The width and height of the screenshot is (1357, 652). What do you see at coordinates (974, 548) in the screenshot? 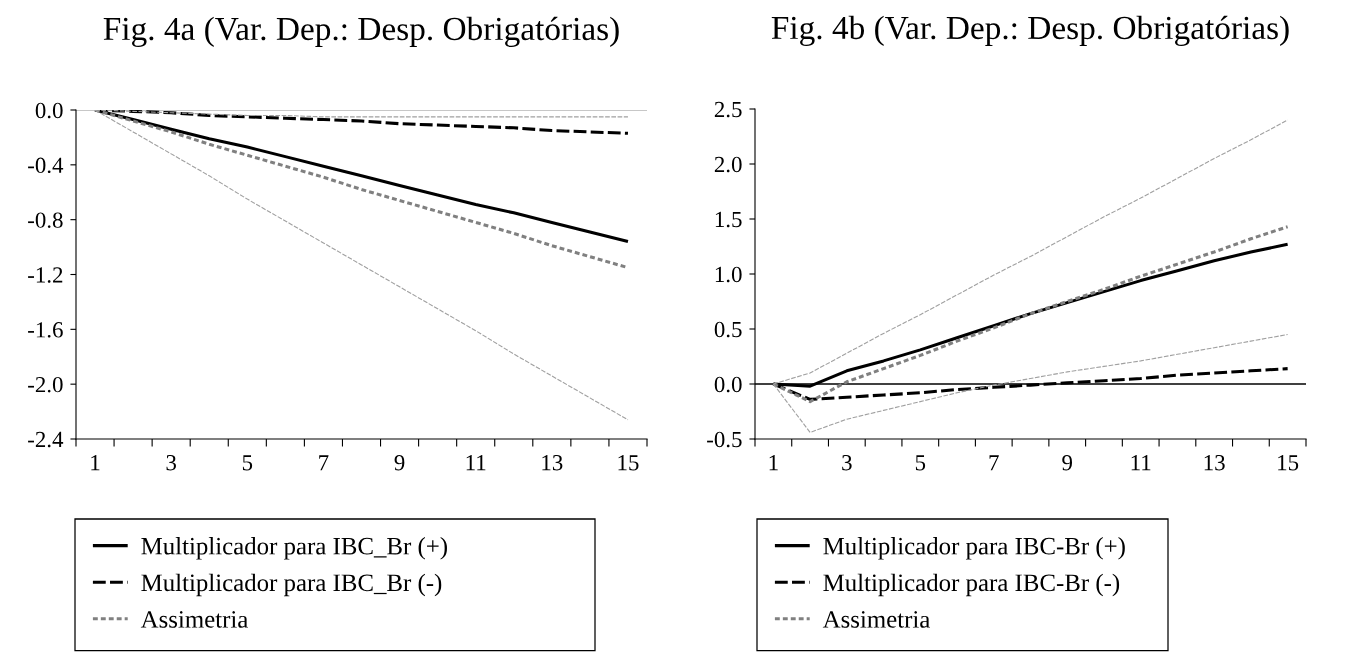
I see `legend-label: Multiplicador para IBC-Br (+)` at bounding box center [974, 548].